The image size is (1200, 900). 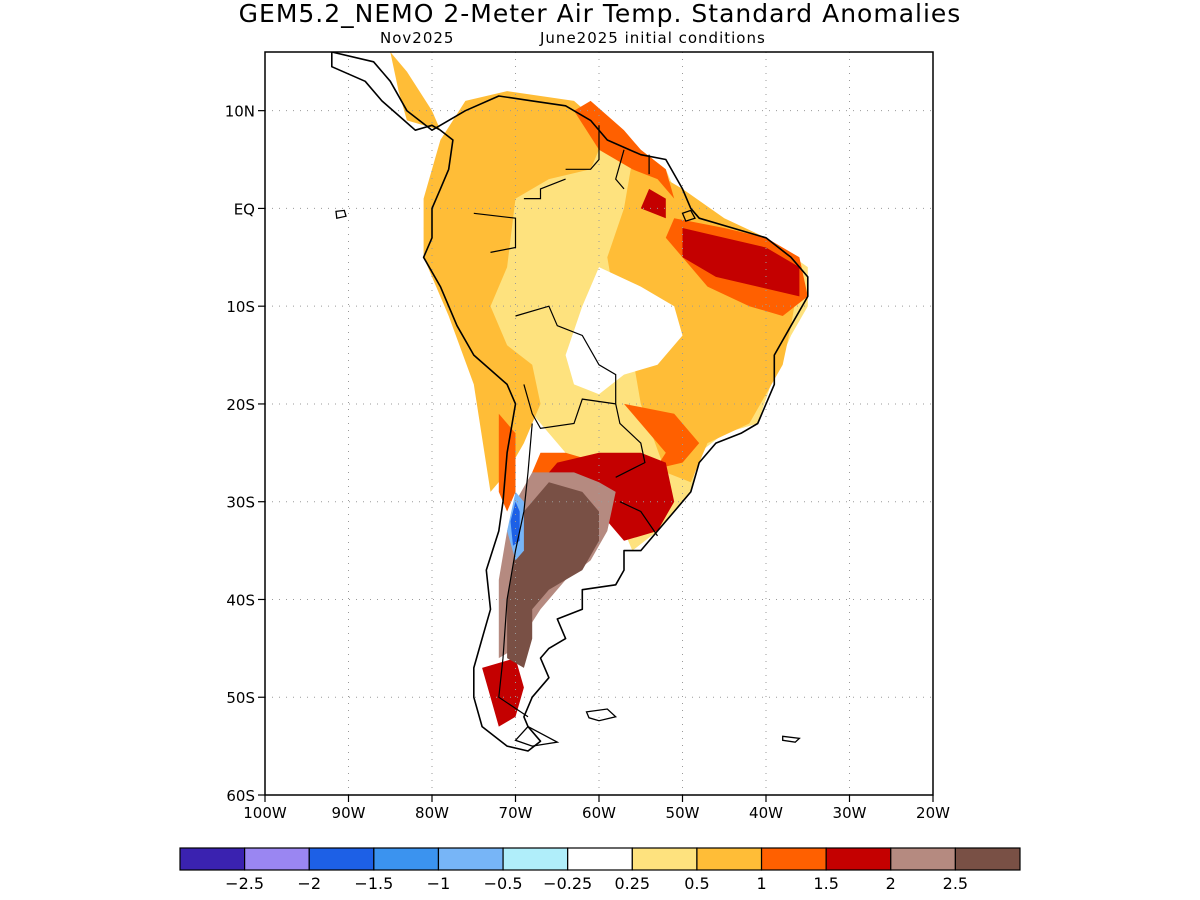 What do you see at coordinates (933, 813) in the screenshot?
I see `lon-tick-label-8: 20W` at bounding box center [933, 813].